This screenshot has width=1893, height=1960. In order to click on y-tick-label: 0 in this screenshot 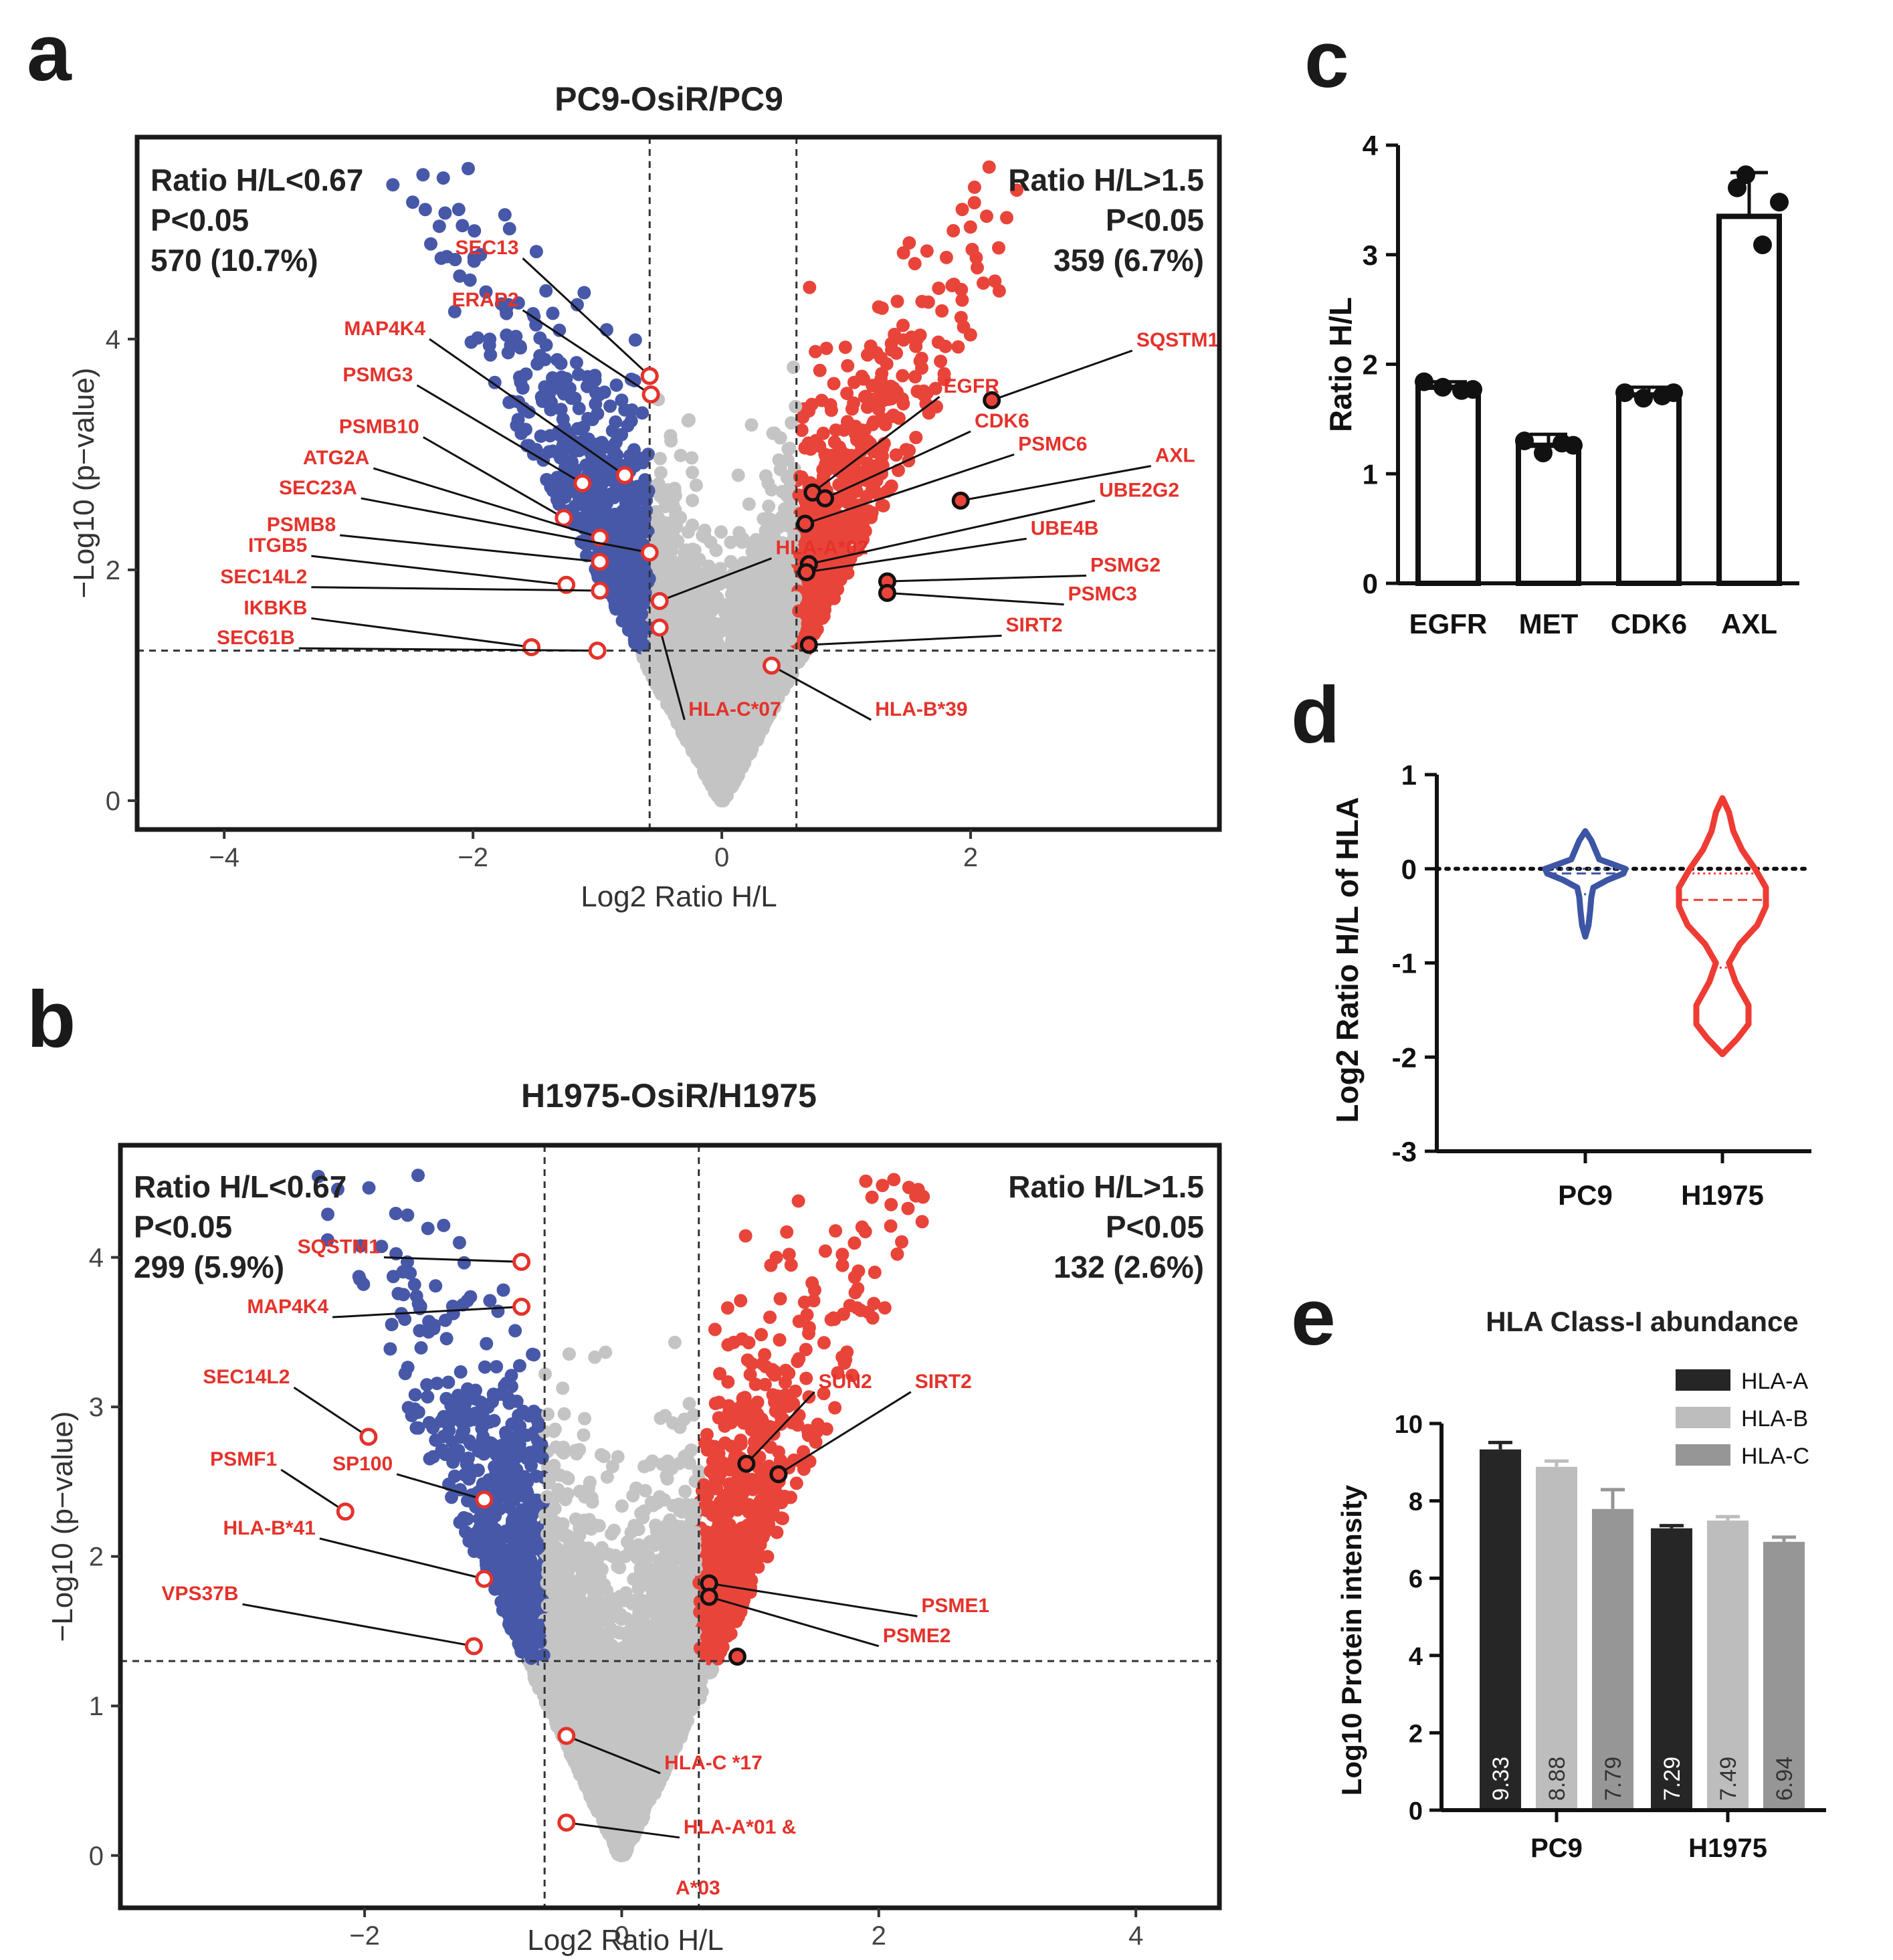, I will do `click(113, 801)`.